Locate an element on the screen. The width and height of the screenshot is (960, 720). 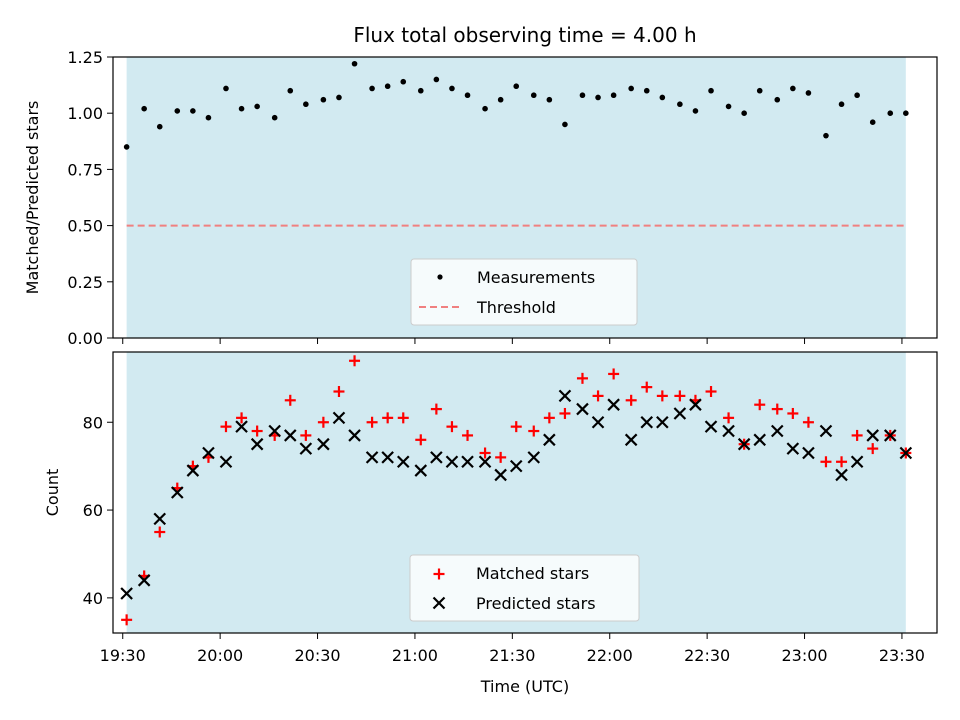
y-tick-label: 1.00 is located at coordinates (85, 113).